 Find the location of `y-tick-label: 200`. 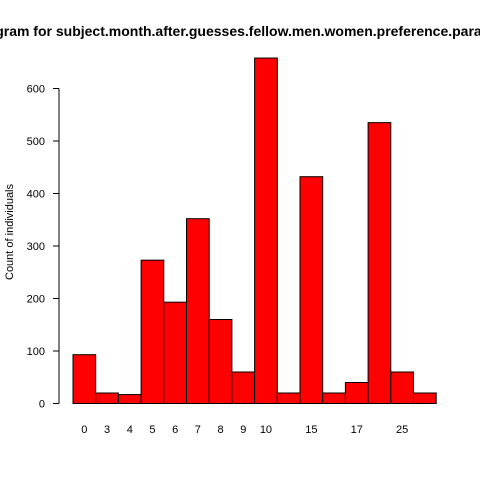

y-tick-label: 200 is located at coordinates (36, 300).